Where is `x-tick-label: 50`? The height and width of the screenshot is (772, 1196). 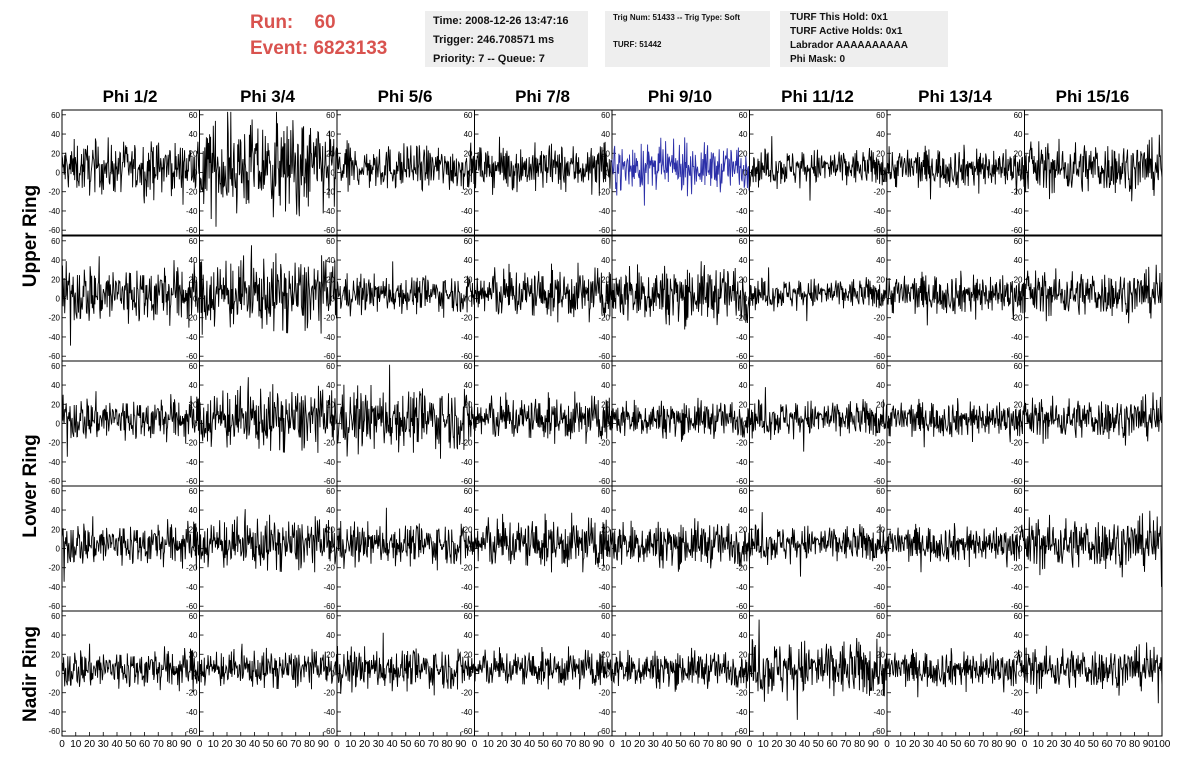 x-tick-label: 50 is located at coordinates (406, 744).